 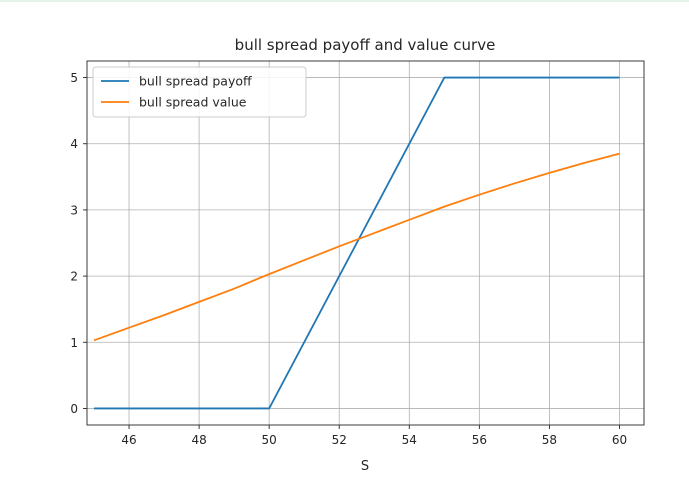 What do you see at coordinates (193, 102) in the screenshot?
I see `legend-label: bull spread value` at bounding box center [193, 102].